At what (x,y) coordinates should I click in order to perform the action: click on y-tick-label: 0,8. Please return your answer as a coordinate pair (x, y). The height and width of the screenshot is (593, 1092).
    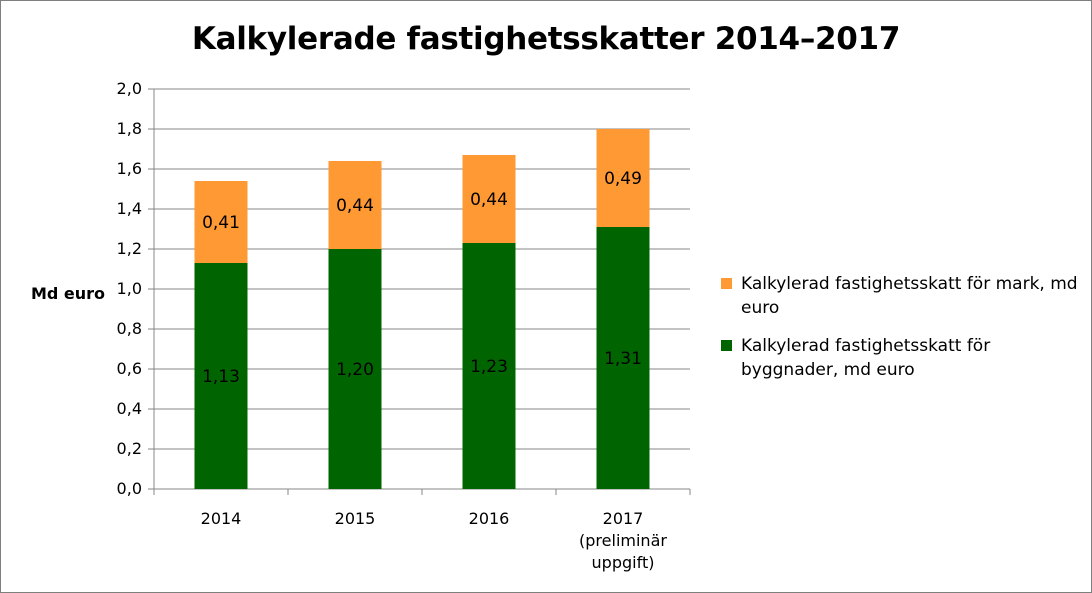
    Looking at the image, I should click on (129, 328).